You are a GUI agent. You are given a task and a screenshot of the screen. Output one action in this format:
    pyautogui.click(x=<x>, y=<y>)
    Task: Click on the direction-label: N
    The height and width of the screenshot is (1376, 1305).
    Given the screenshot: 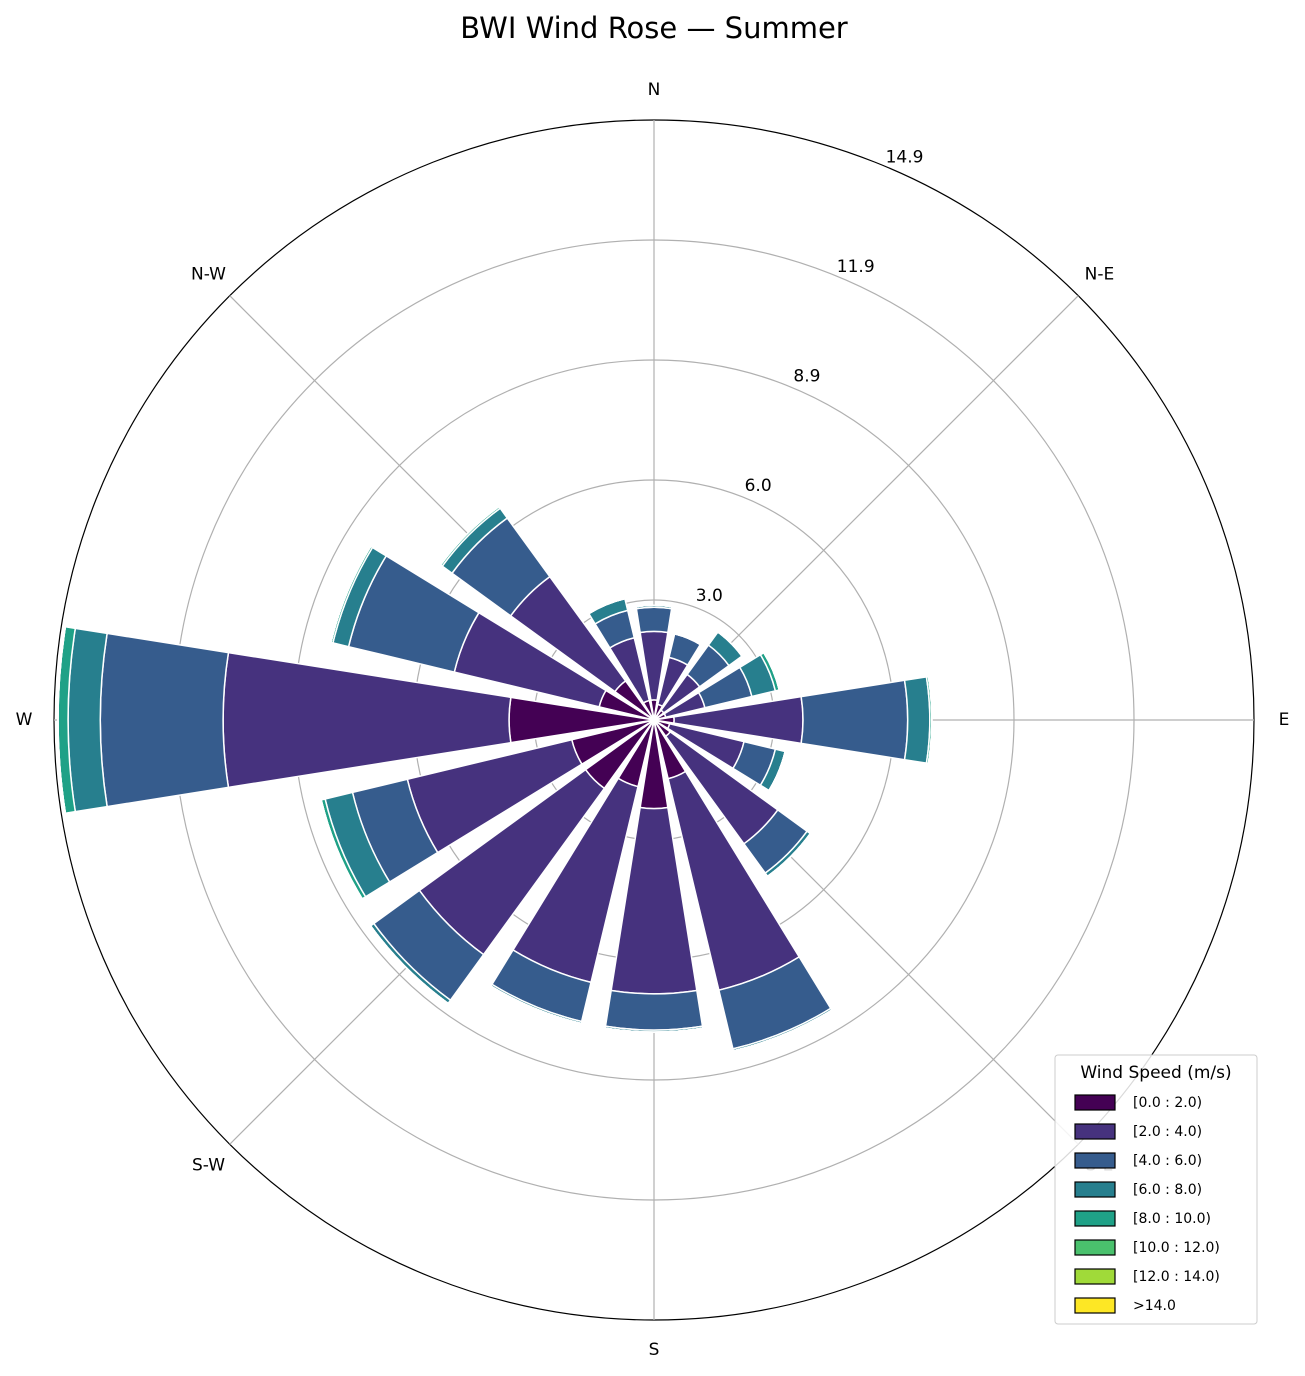 What is the action you would take?
    pyautogui.click(x=654, y=90)
    